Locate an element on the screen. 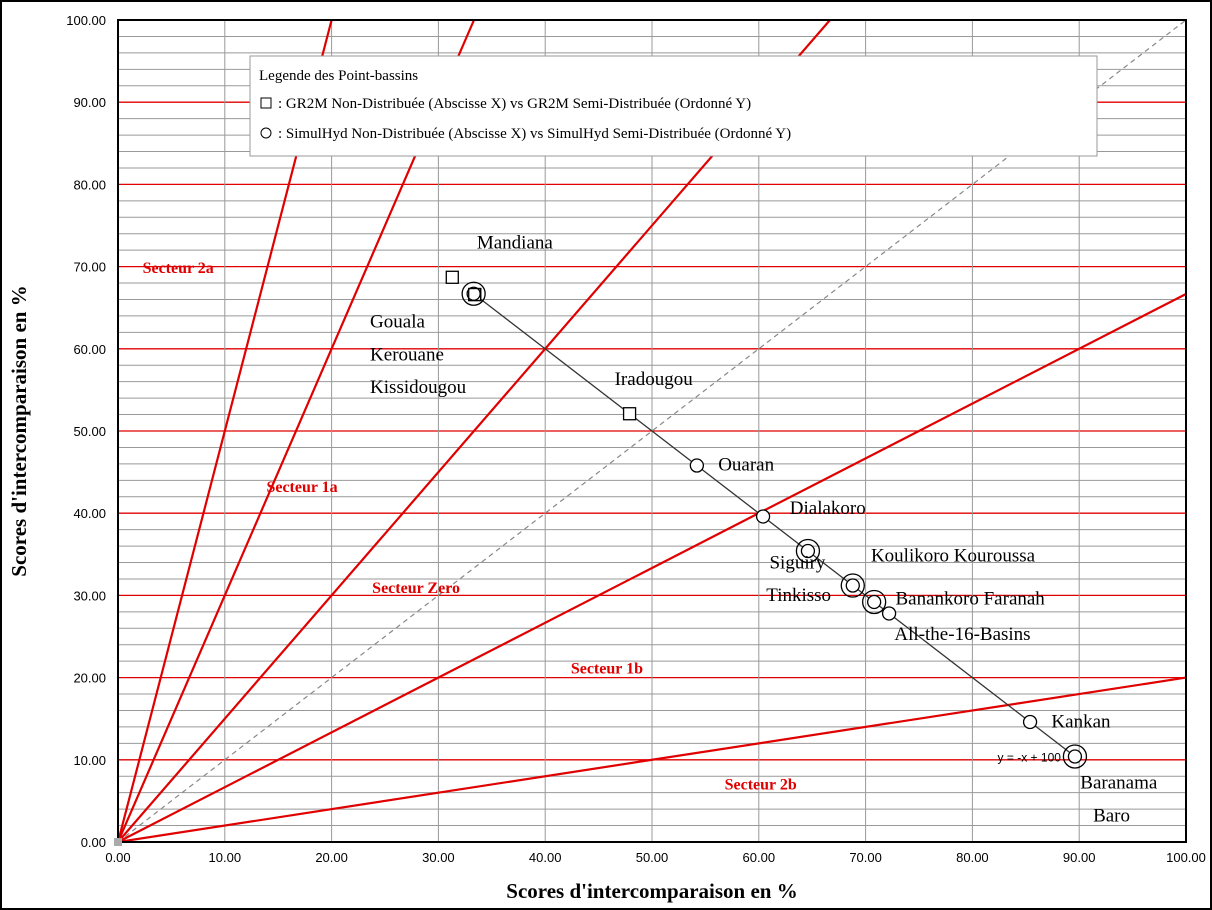 This screenshot has height=910, width=1212. x-tick-label: 40.00 is located at coordinates (545, 857).